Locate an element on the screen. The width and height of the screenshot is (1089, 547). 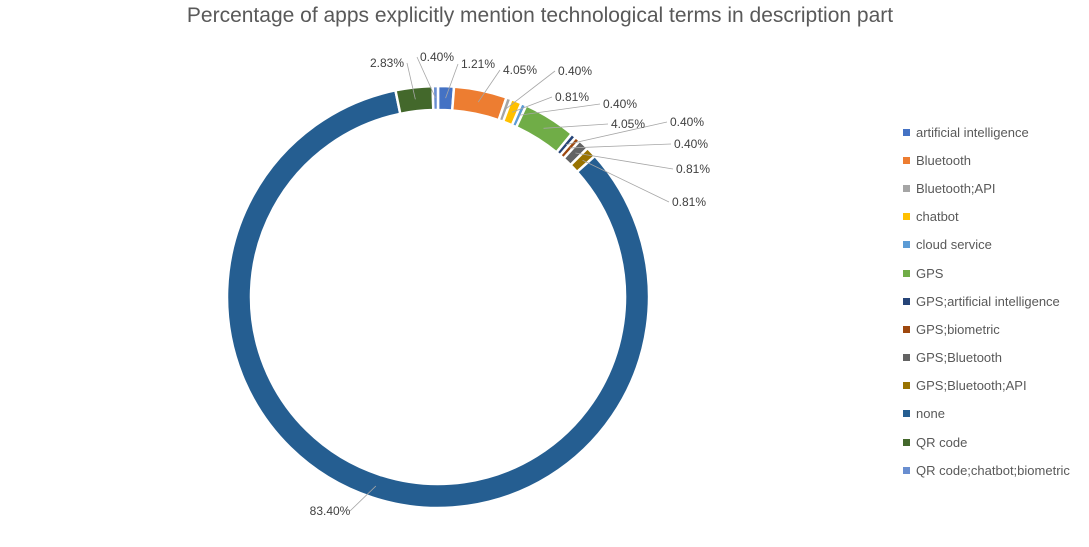
legend-item: cloud service is located at coordinates (986, 245).